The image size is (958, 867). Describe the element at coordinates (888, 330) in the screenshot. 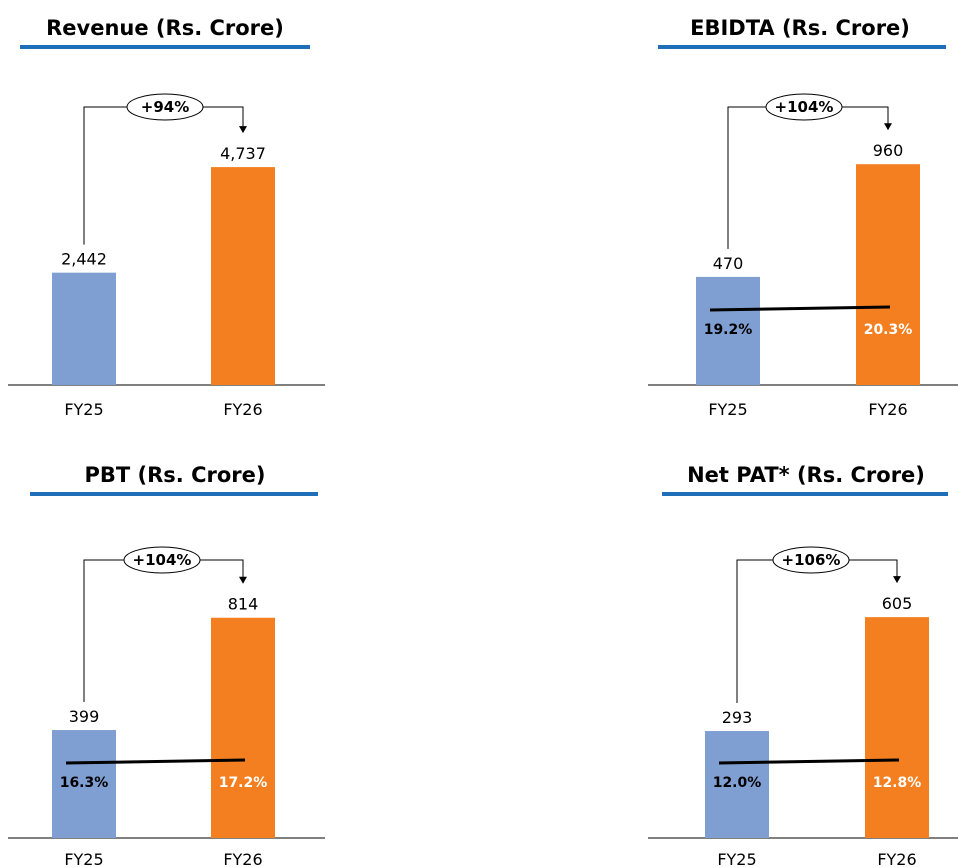

I see `margin-label: 20.3%` at that location.